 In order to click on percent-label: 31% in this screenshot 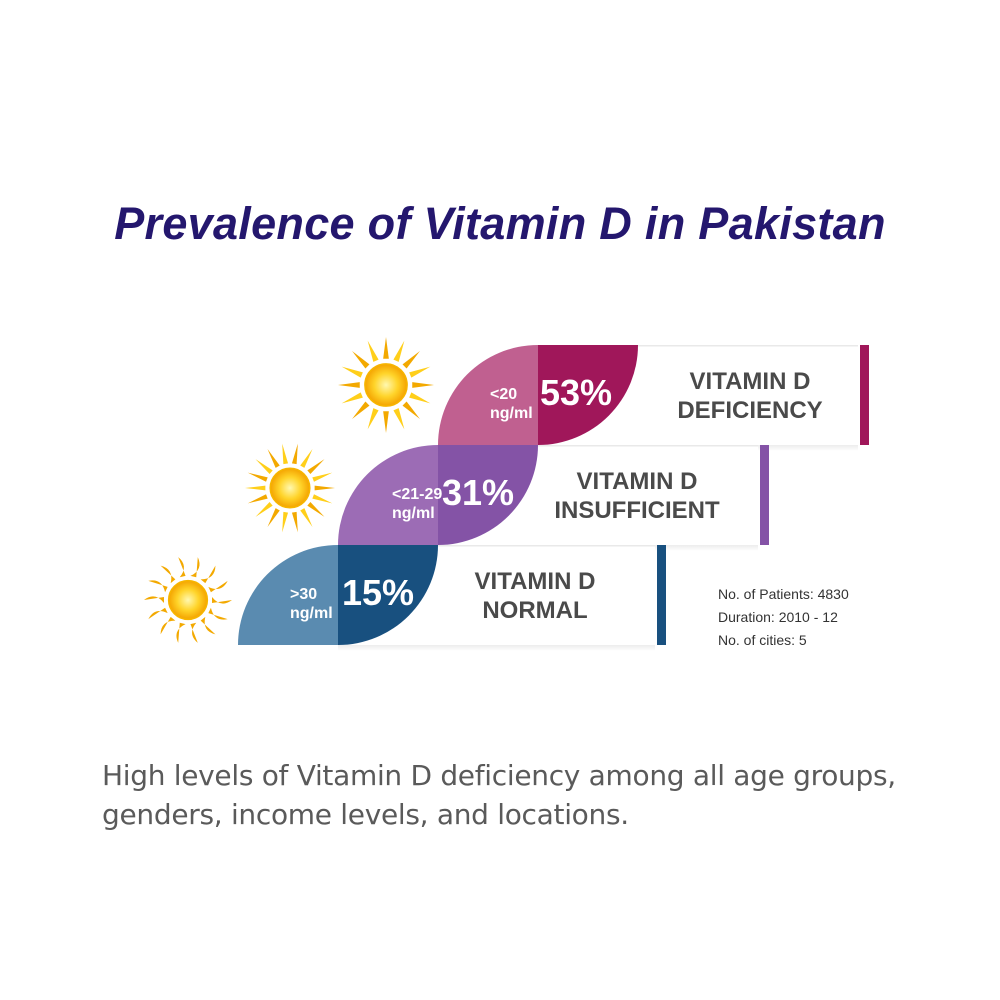, I will do `click(478, 492)`.